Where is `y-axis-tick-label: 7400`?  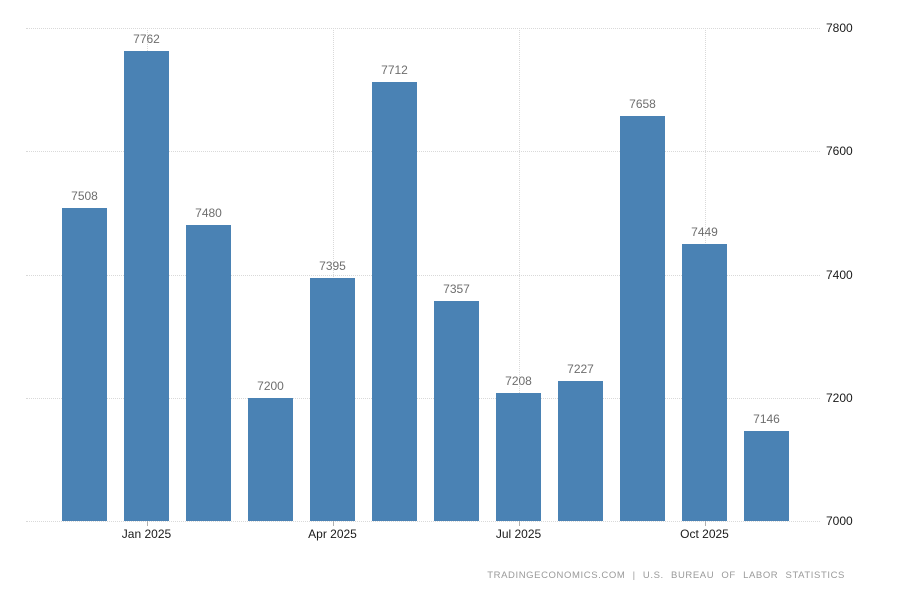
y-axis-tick-label: 7400 is located at coordinates (839, 274).